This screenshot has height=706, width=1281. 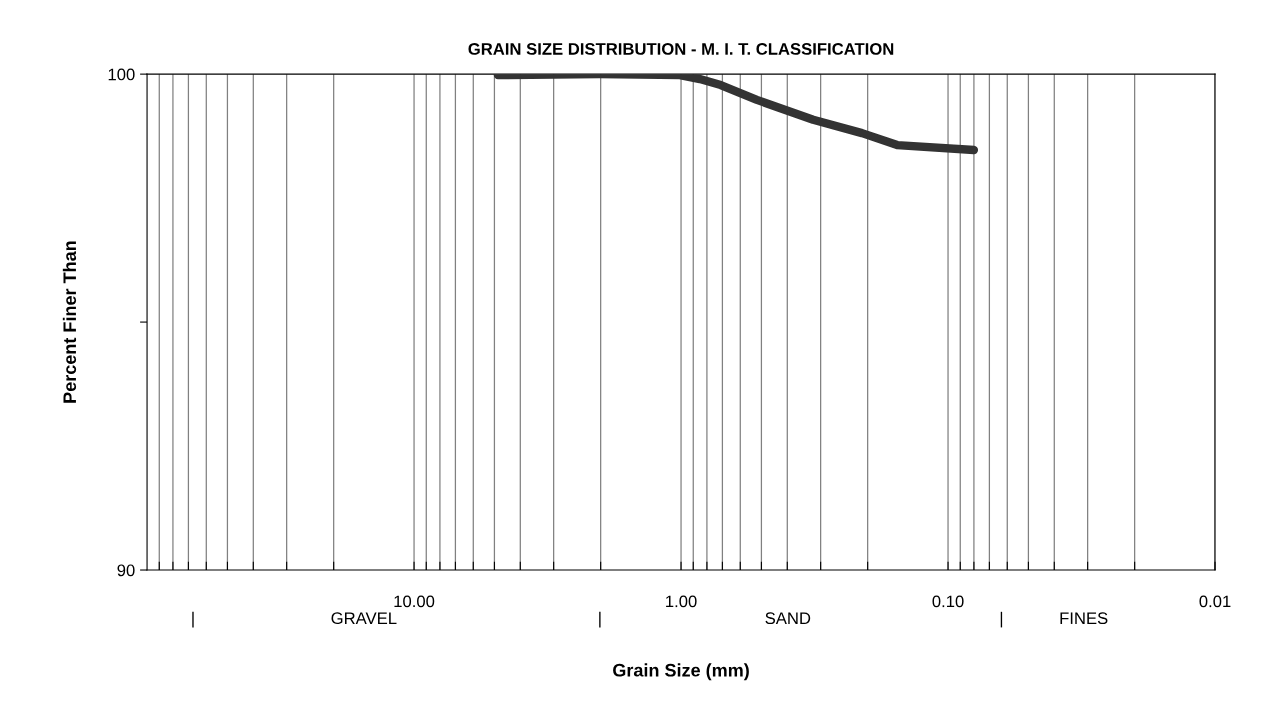 I want to click on x-tick-label: 0.01, so click(x=1215, y=601).